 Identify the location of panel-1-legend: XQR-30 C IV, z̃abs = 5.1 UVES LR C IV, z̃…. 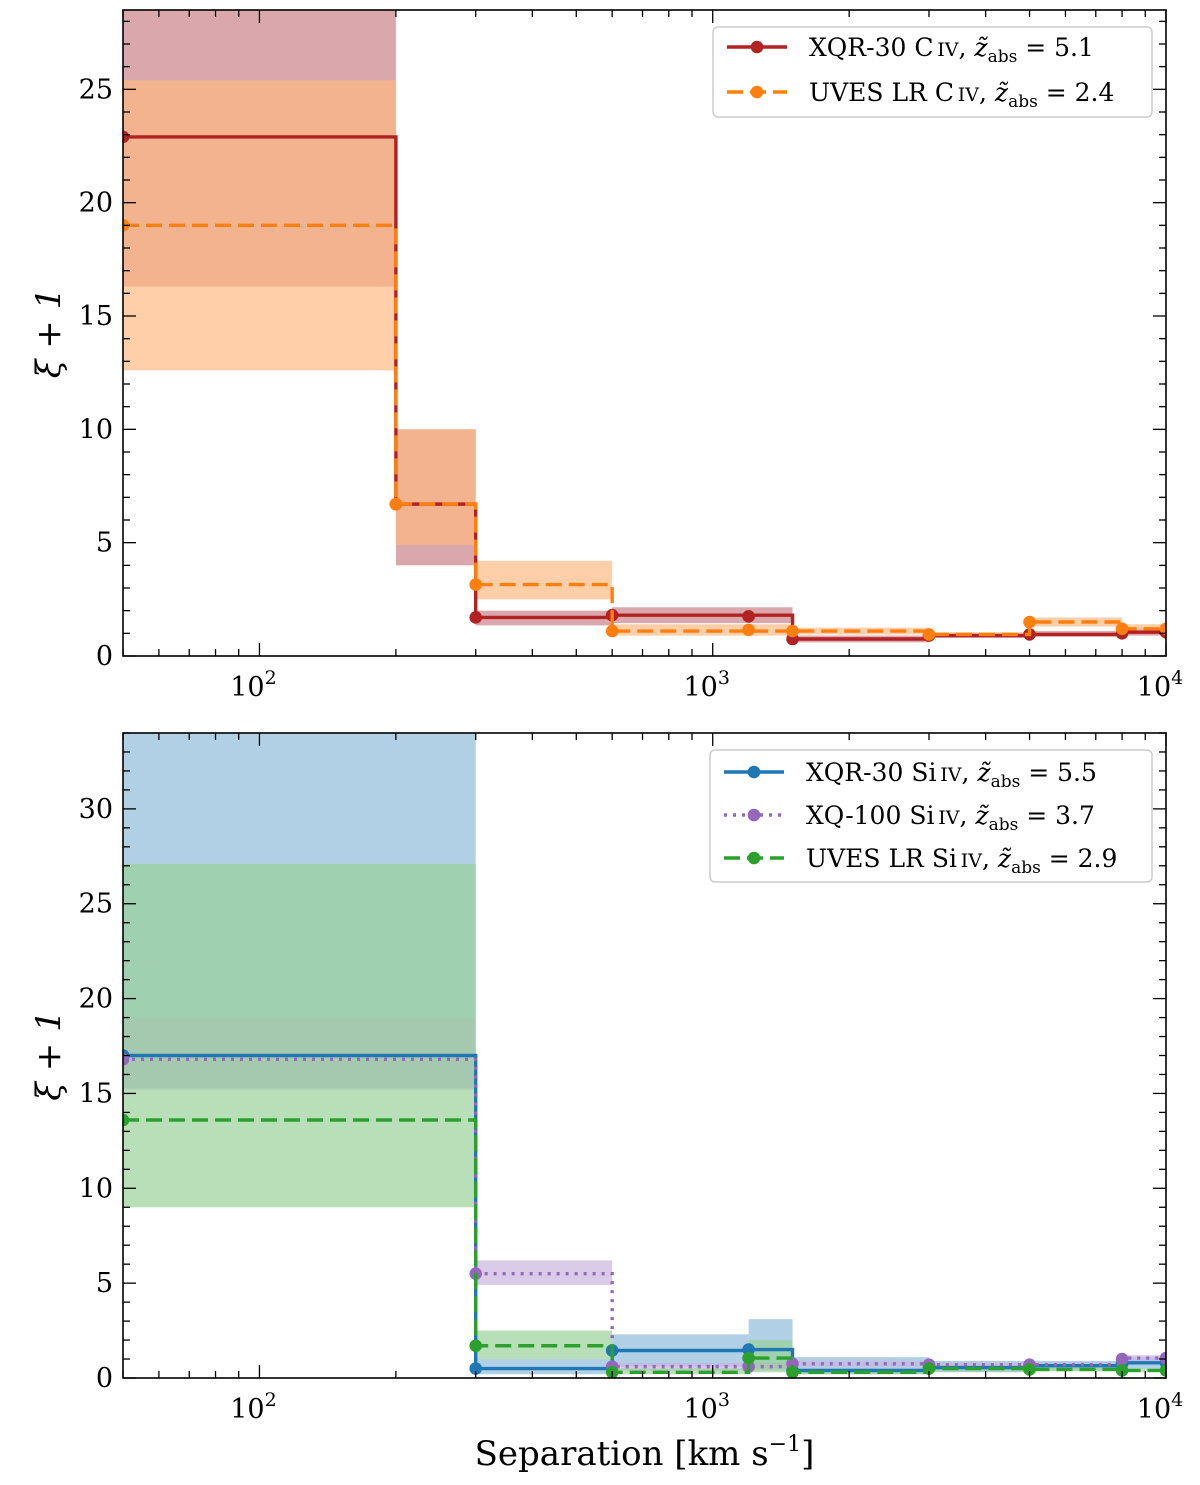
(932, 72).